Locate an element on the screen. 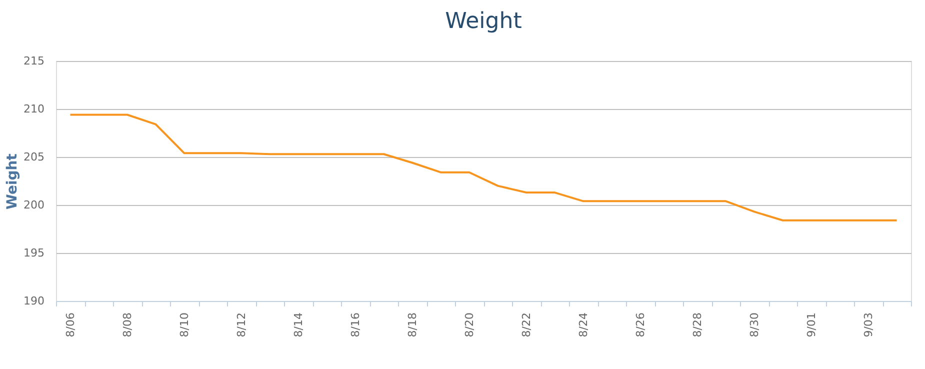 This screenshot has width=925, height=369. x-tick-label: 8/24 is located at coordinates (583, 325).